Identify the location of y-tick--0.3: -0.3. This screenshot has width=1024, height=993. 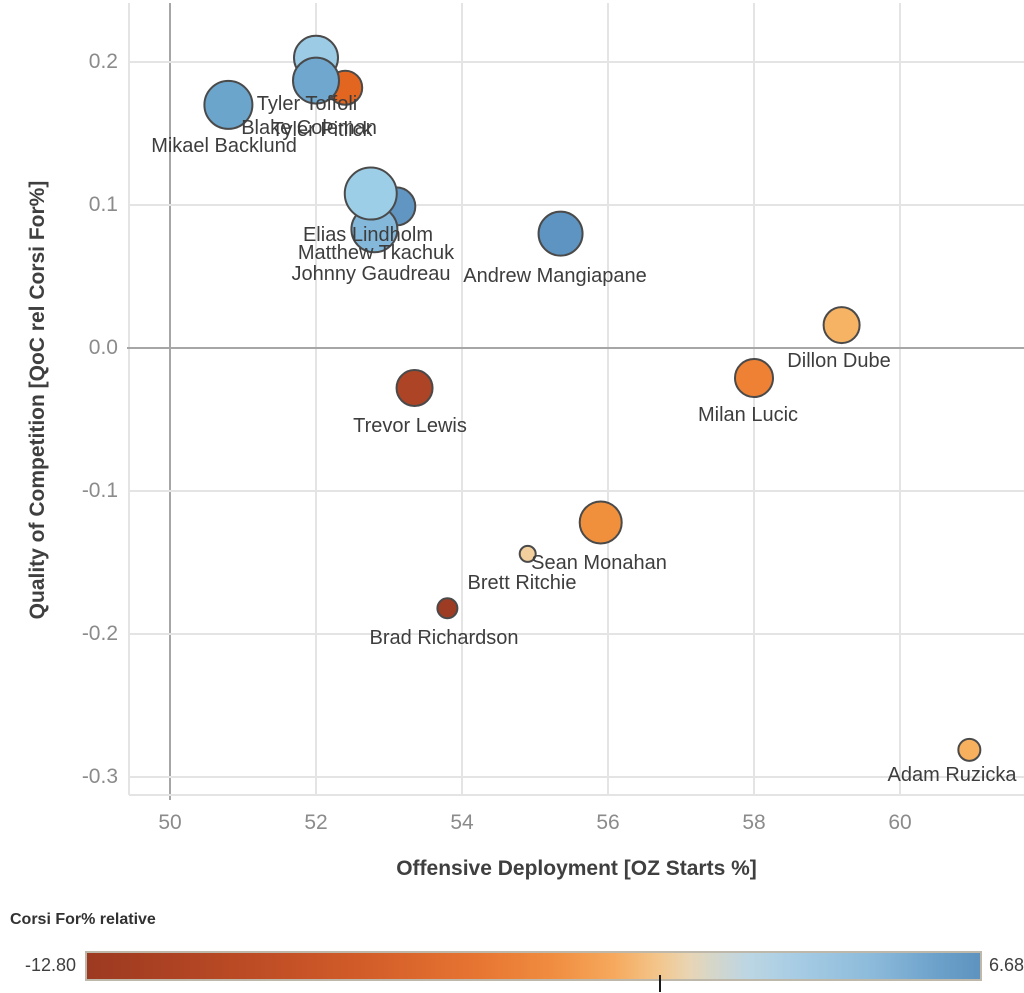
(99, 776).